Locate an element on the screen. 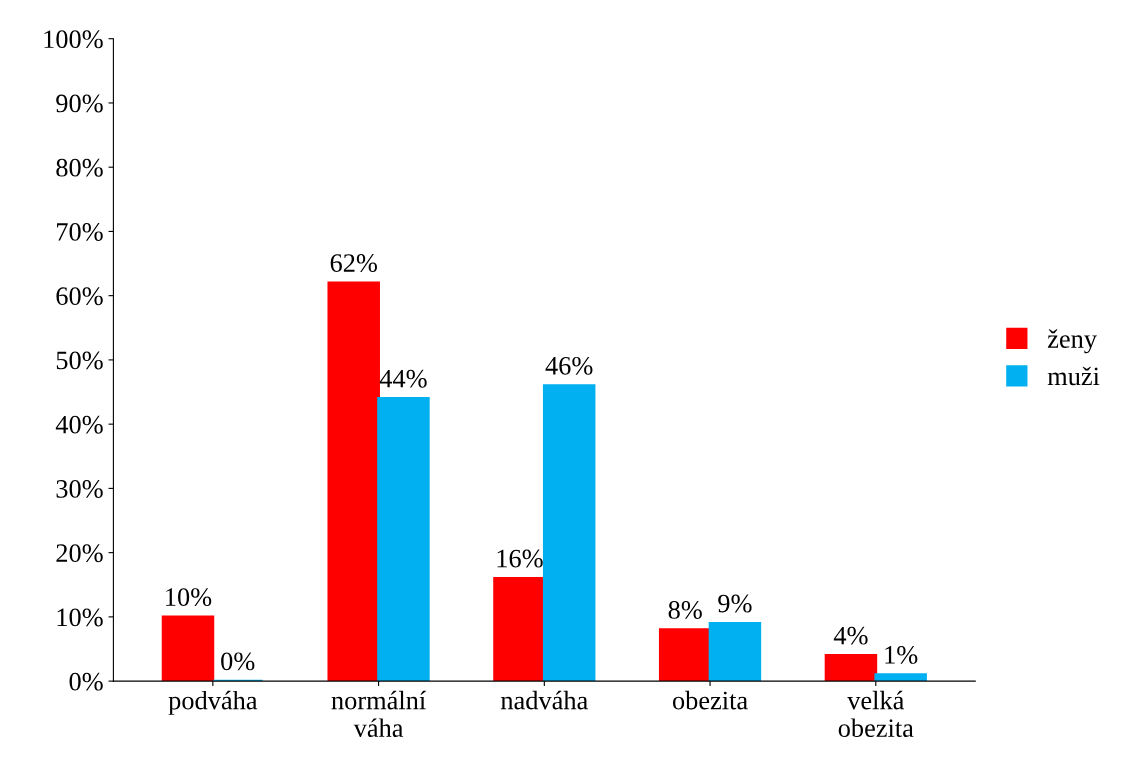 The height and width of the screenshot is (774, 1134). y-tick-label: 30% is located at coordinates (79, 489).